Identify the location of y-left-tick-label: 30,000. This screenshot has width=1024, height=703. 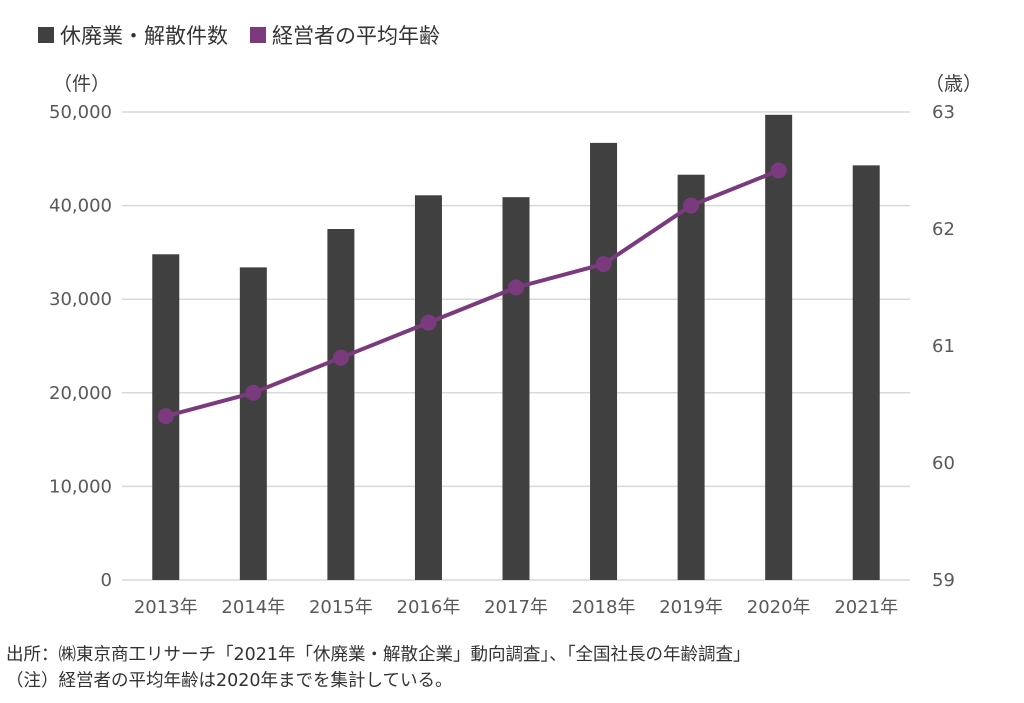
(80, 299).